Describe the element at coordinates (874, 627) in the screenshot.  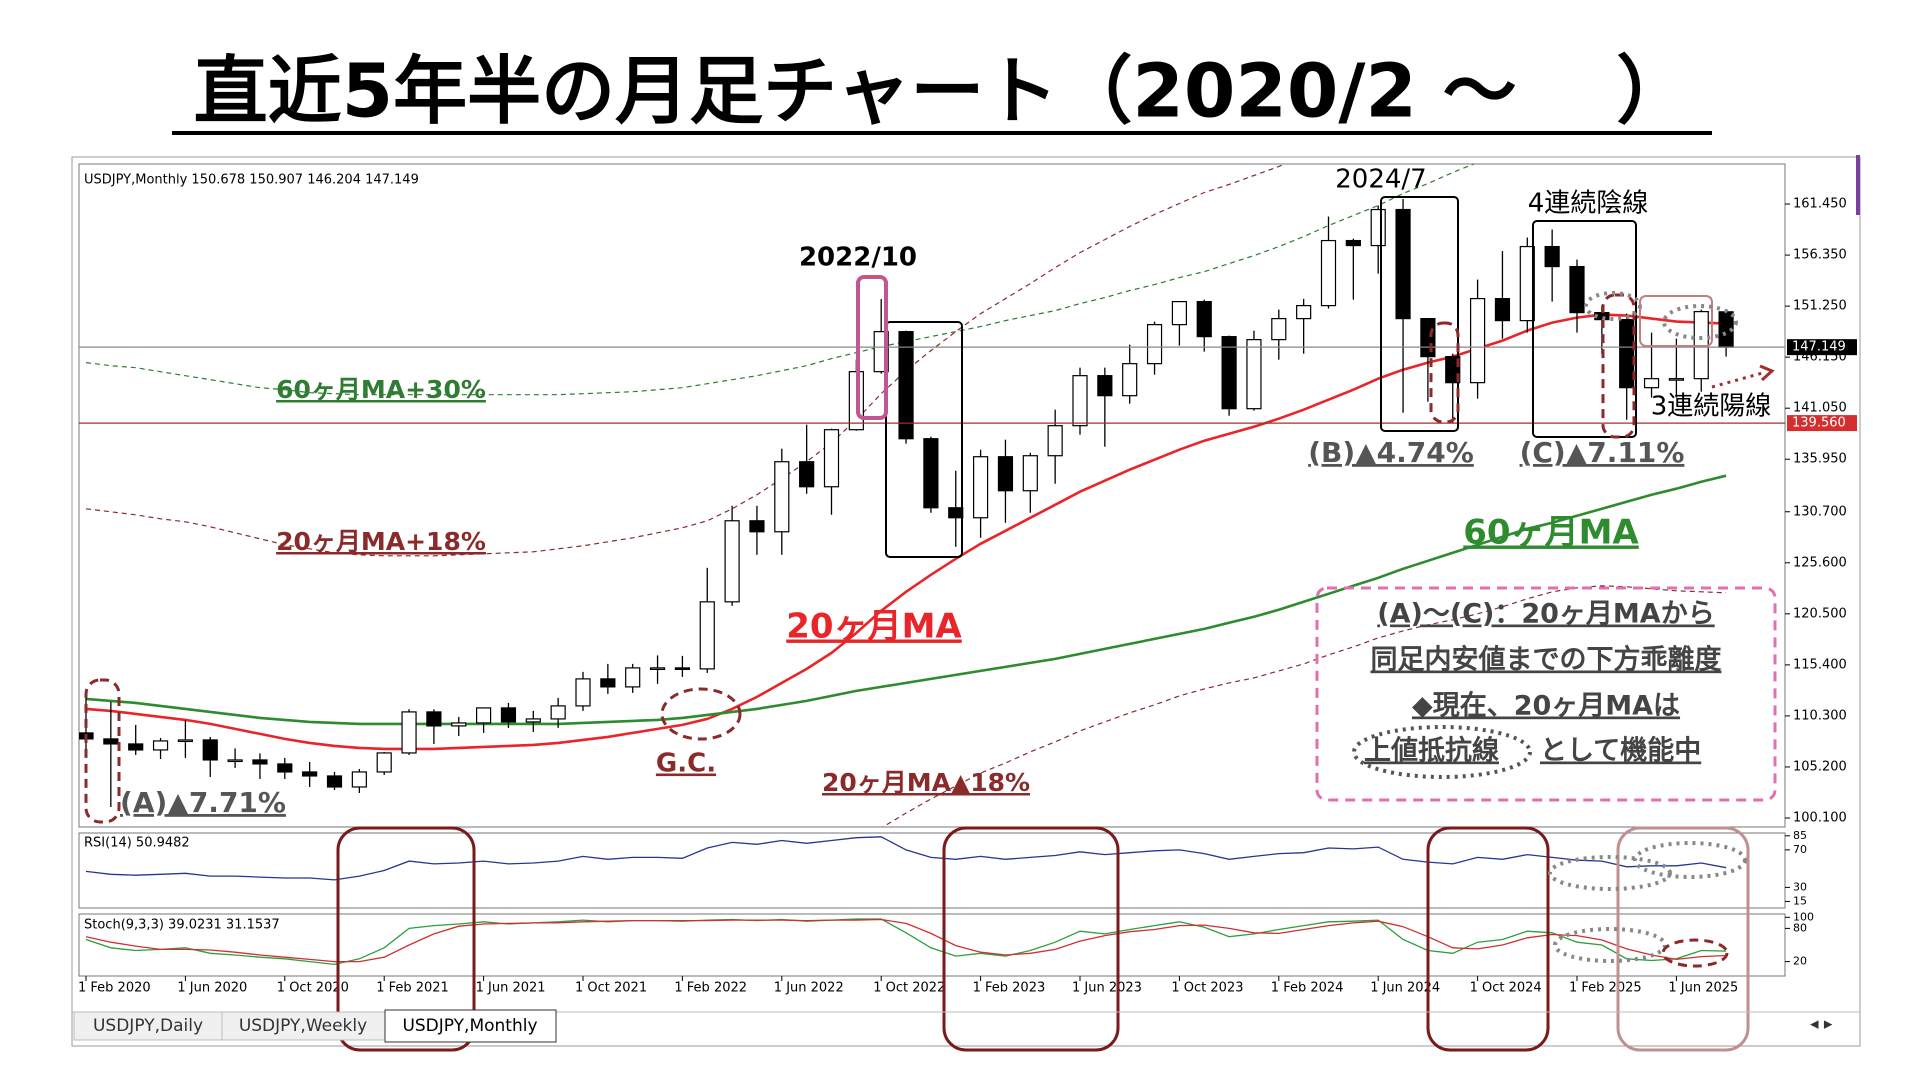
I see `annotation: 20ヶ月MA` at that location.